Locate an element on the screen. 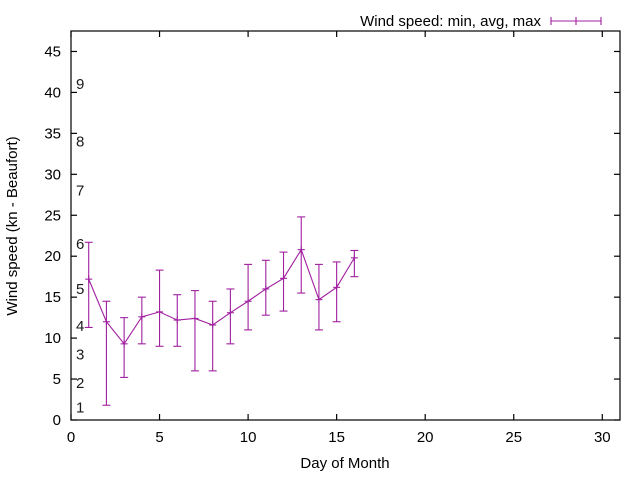 Image resolution: width=640 pixels, height=480 pixels. beaufort-scale-labels: 1 2 3 4 5 6 7 8 9 is located at coordinates (80, 246).